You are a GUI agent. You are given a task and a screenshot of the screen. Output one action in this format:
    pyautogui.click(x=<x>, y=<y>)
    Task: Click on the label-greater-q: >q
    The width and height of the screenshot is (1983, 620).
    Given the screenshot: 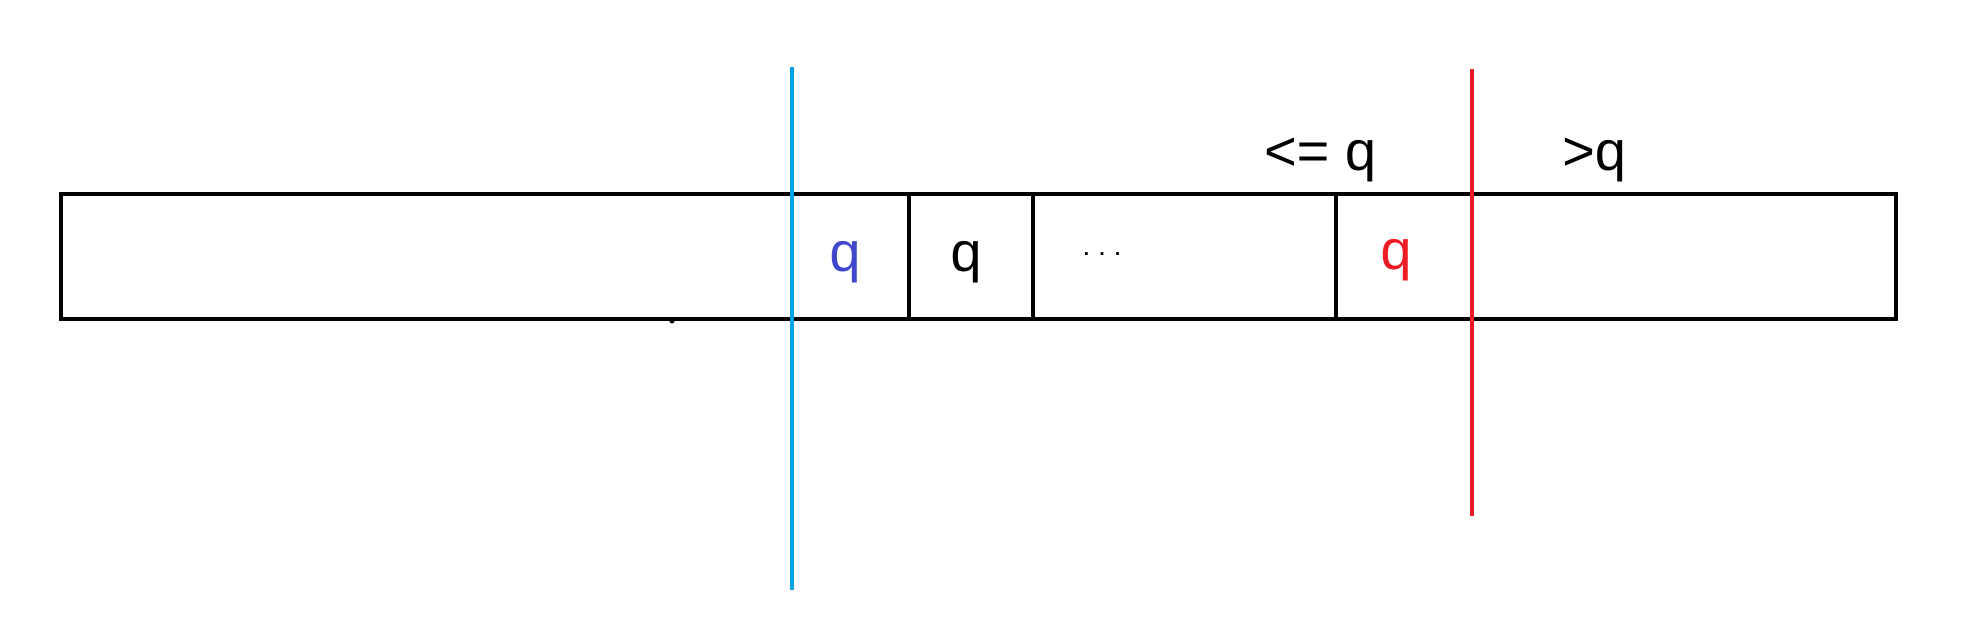 What is the action you would take?
    pyautogui.click(x=1594, y=150)
    